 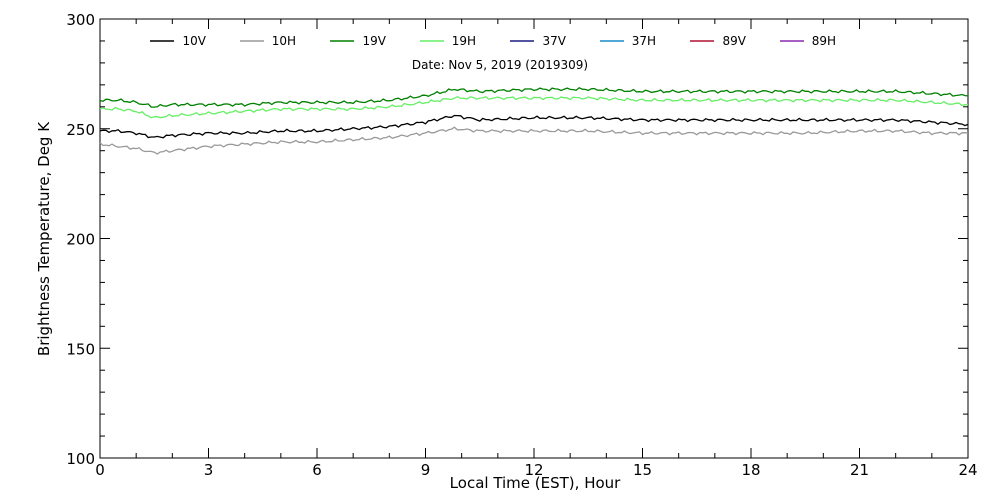 I want to click on y-axis-title: Brightness Temperature, Deg K, so click(x=44, y=238).